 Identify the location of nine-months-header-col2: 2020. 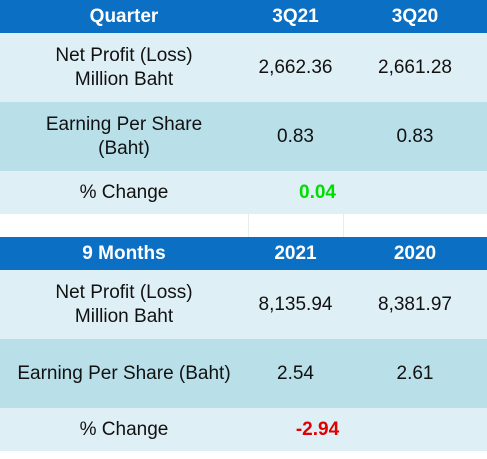
(415, 253).